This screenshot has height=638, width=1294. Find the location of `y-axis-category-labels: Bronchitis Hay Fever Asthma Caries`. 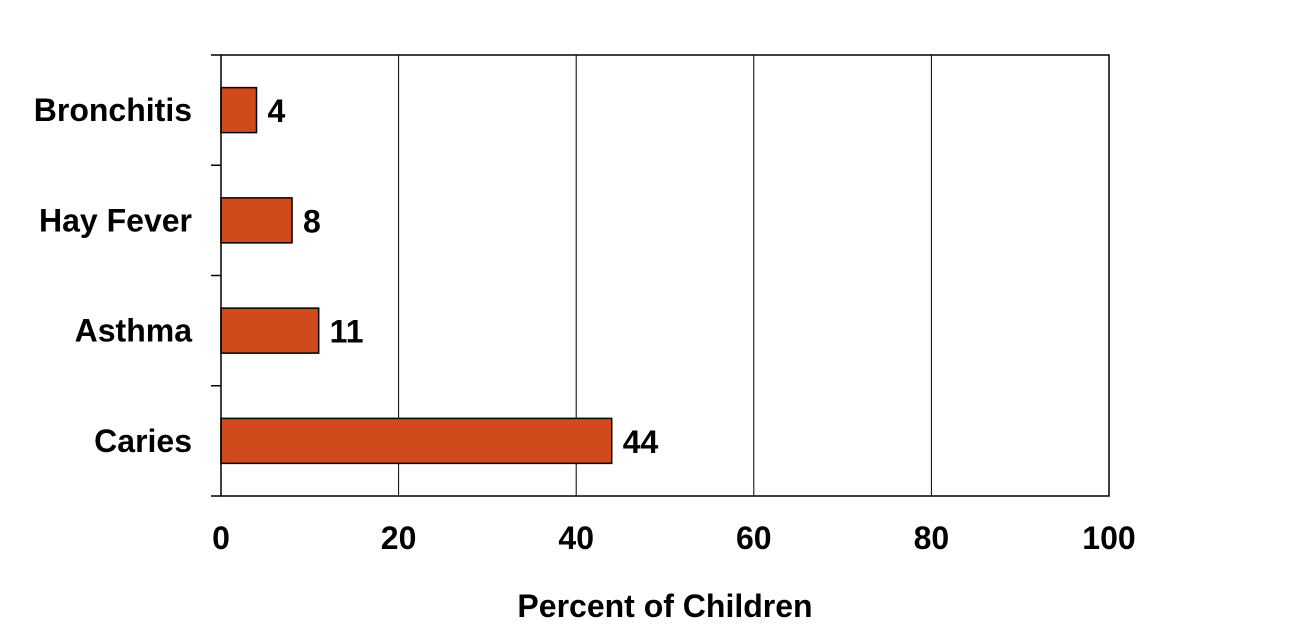

y-axis-category-labels: Bronchitis Hay Fever Asthma Caries is located at coordinates (113, 275).